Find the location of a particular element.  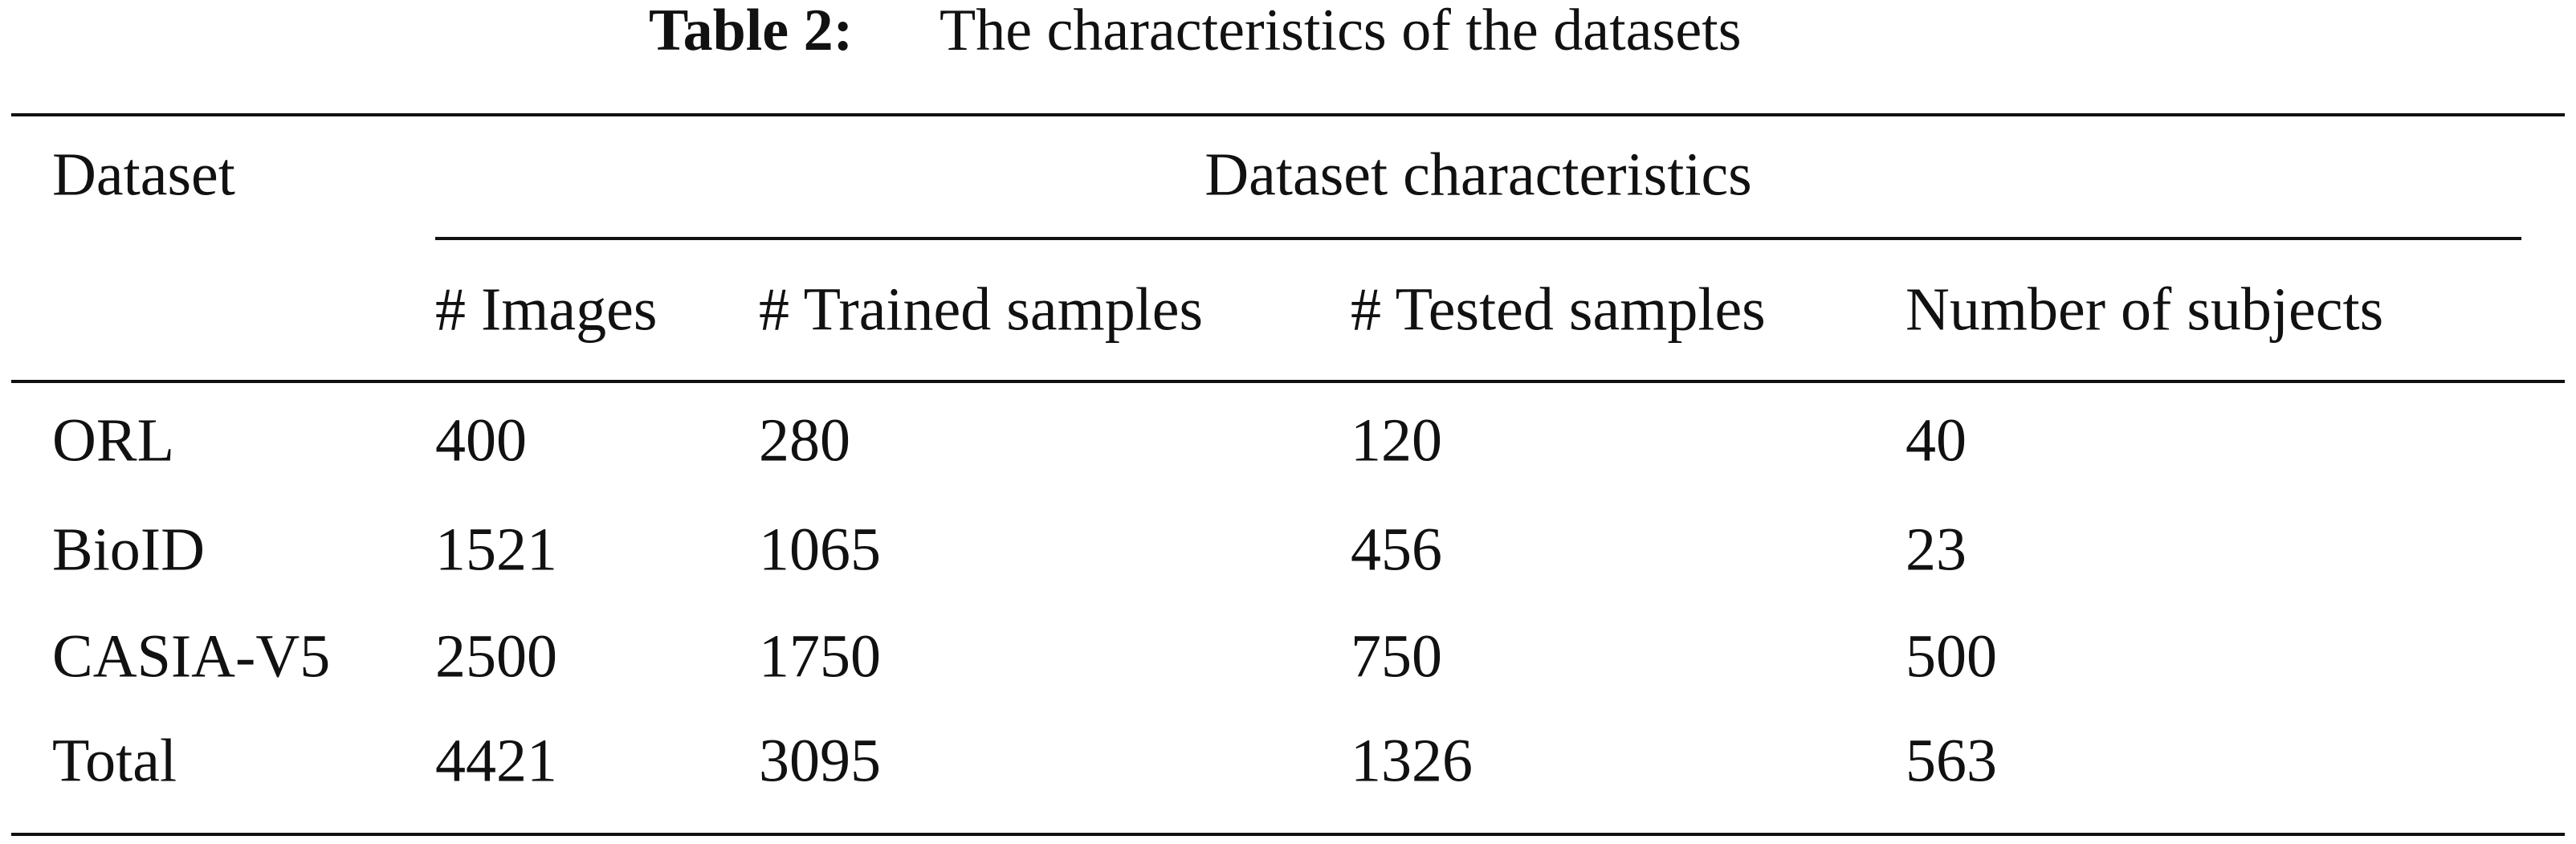

column-header: # Images is located at coordinates (546, 309).